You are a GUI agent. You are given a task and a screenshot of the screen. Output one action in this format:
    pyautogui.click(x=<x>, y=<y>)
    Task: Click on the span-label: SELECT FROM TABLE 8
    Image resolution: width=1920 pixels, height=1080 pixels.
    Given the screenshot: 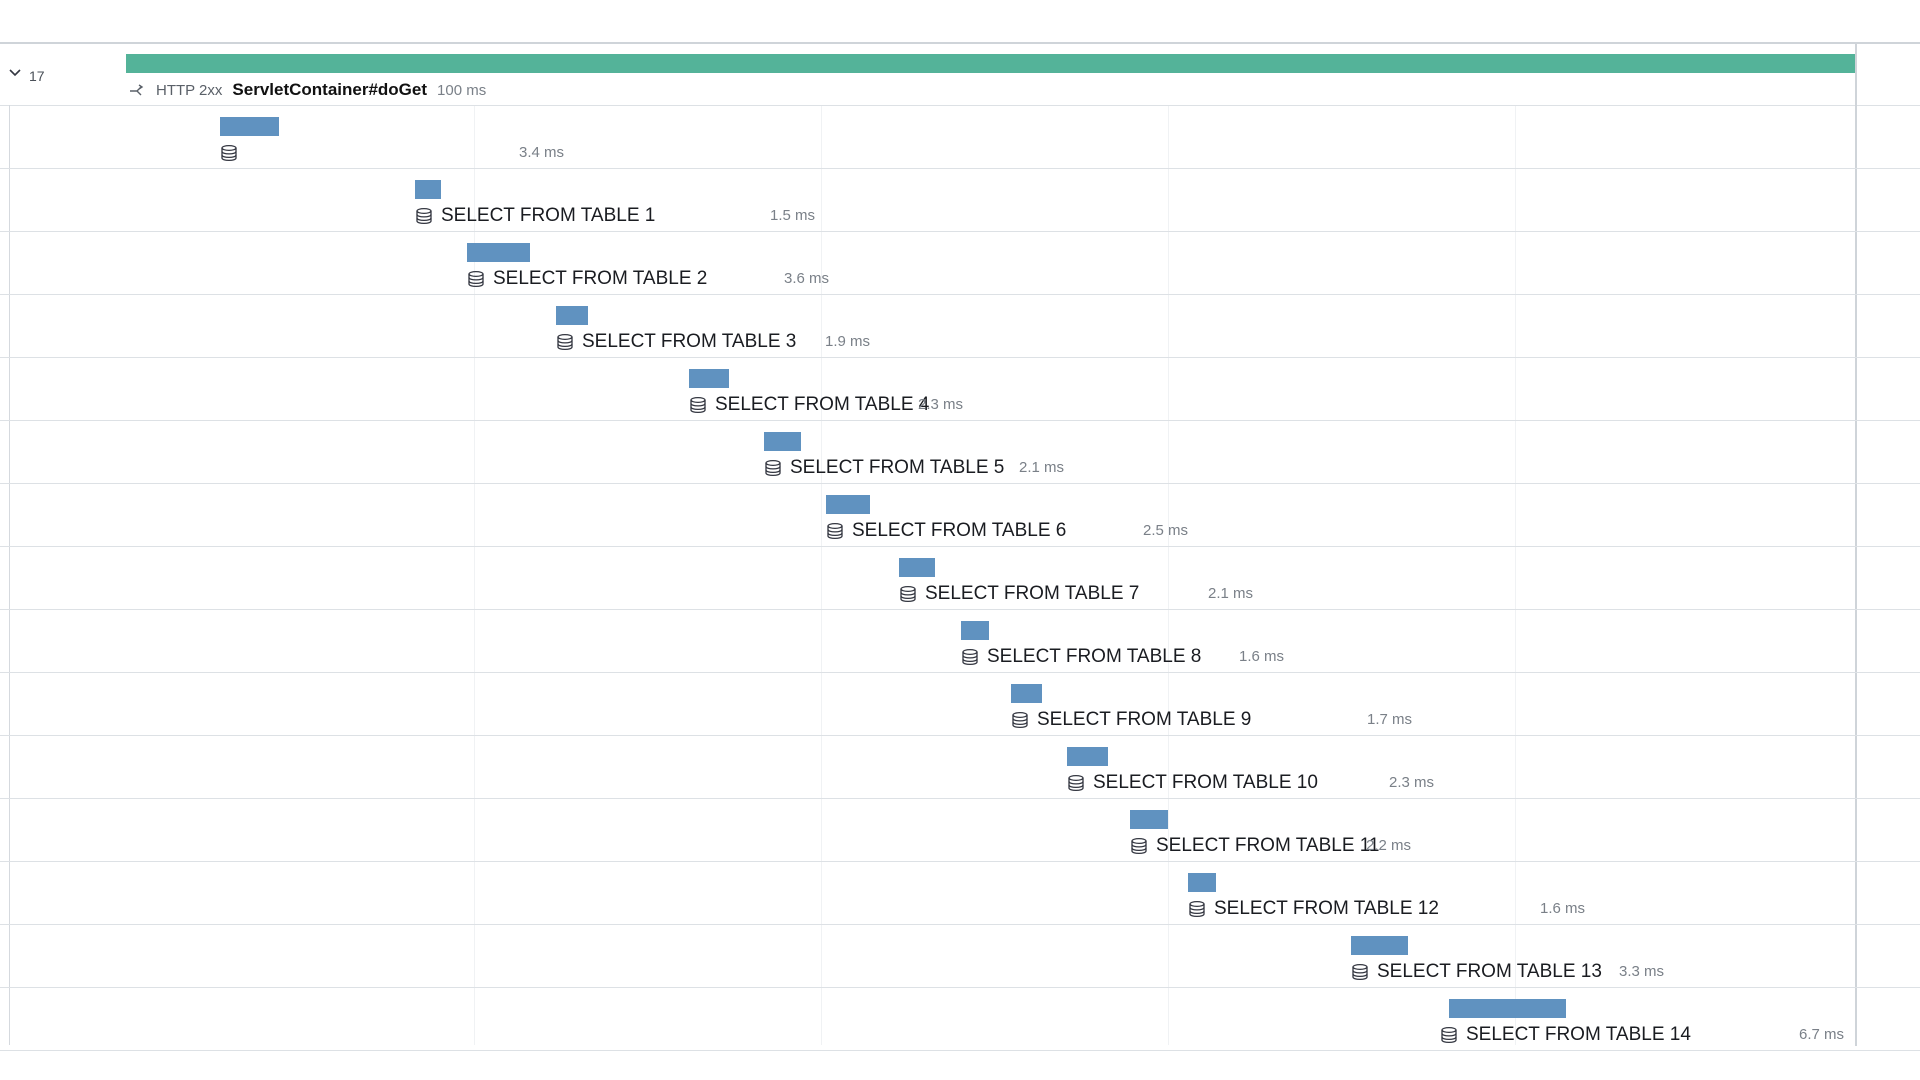 What is the action you would take?
    pyautogui.click(x=1081, y=657)
    